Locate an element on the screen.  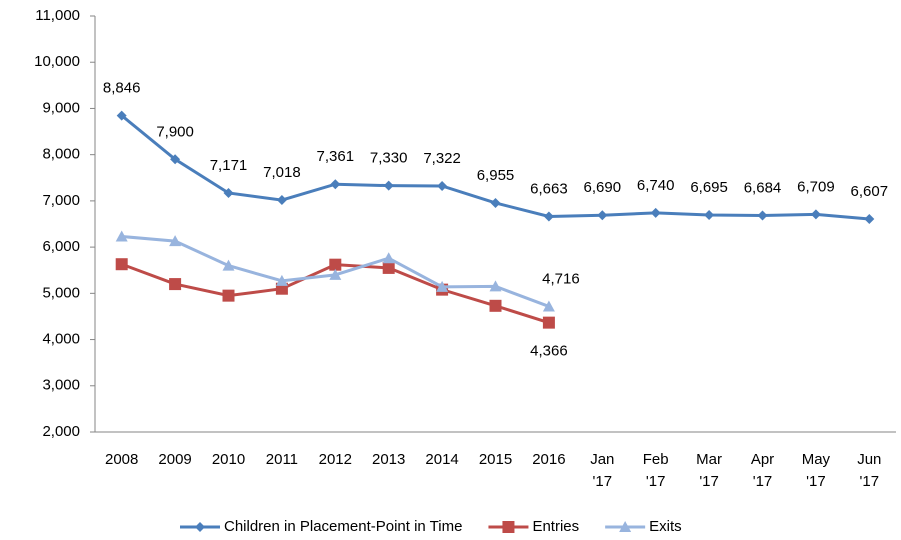
x-tick-label: Mar '17 is located at coordinates (709, 470).